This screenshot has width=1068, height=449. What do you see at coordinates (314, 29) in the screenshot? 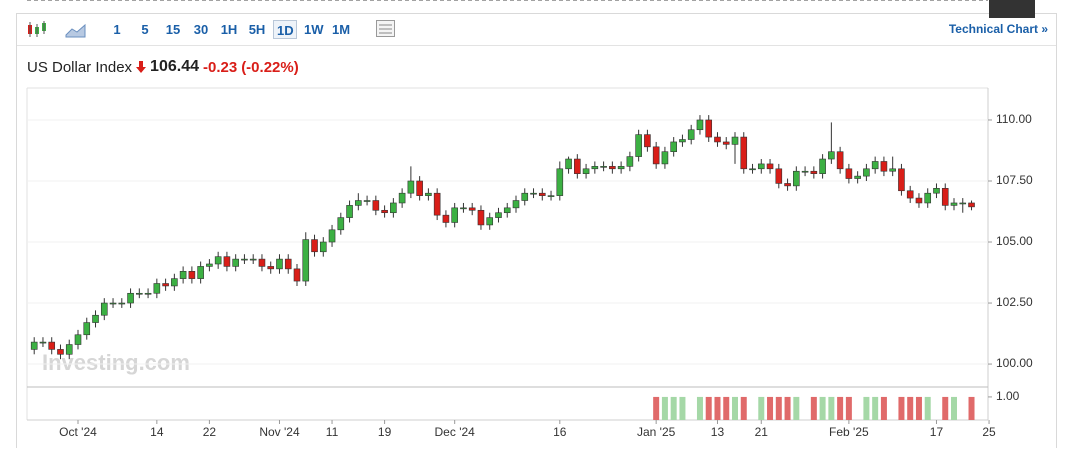
I see `interval-button: 1W` at bounding box center [314, 29].